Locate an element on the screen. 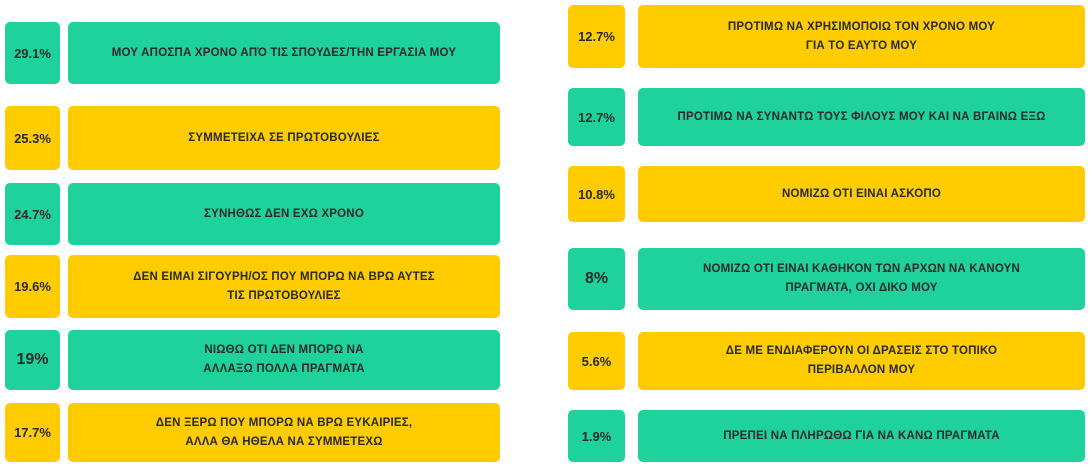 The height and width of the screenshot is (466, 1091). label-line: ΠΡΕΠΕΙ ΝΑ ΠΛΗΡΩΘΩ ΓΙΑ ΝΑ ΚΑΝΩ ΠΡΑΓΜΑΤΑ is located at coordinates (861, 435).